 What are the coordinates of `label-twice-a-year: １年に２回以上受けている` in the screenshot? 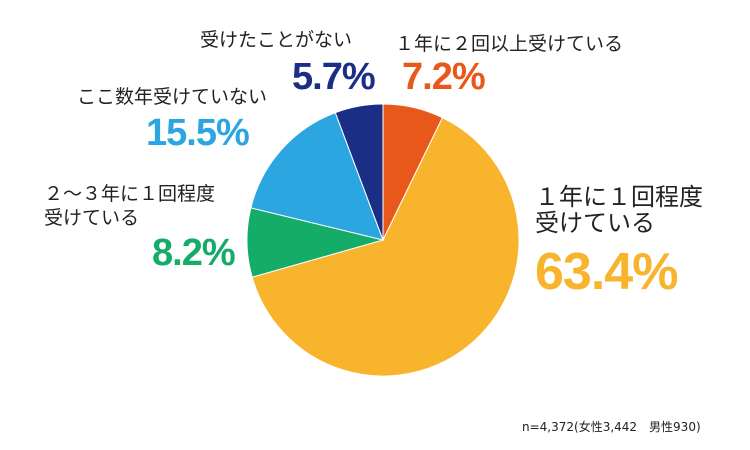 It's located at (509, 44).